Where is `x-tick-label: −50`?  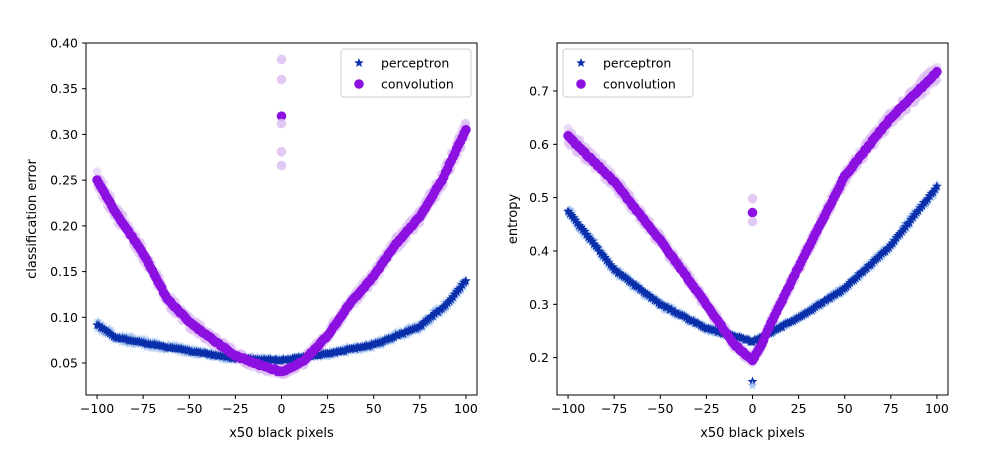 x-tick-label: −50 is located at coordinates (660, 408).